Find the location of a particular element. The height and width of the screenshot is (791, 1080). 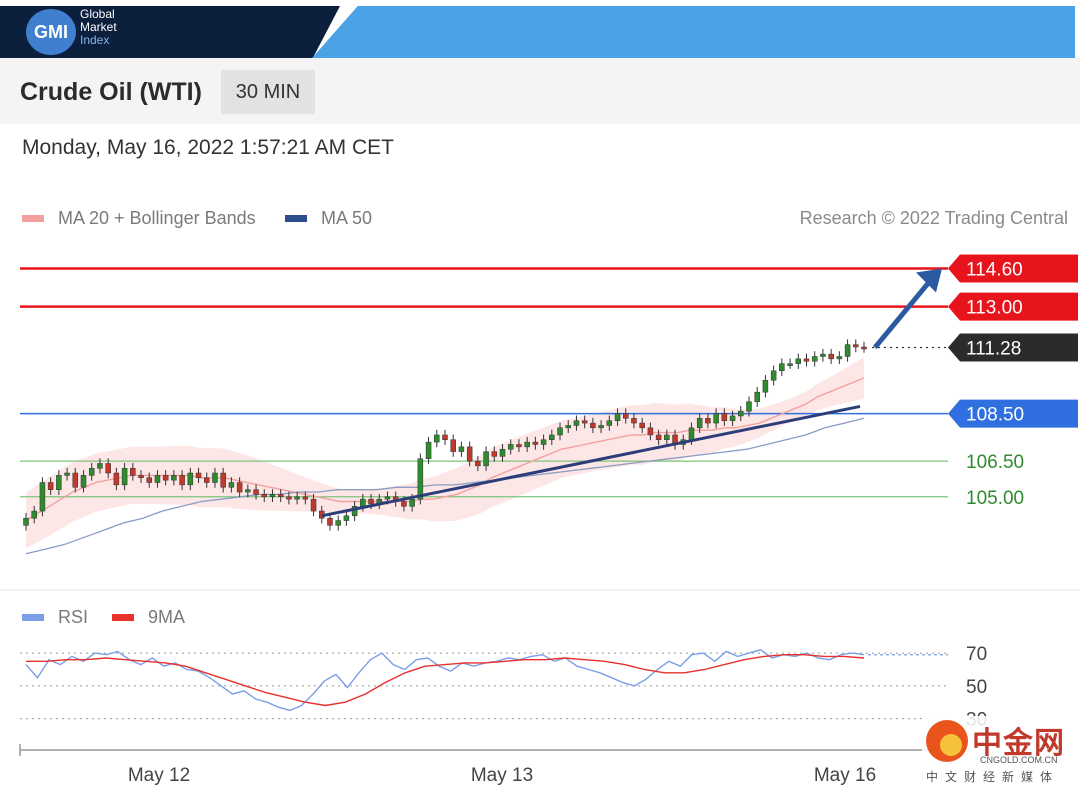

rsi-swatch is located at coordinates (33, 617).